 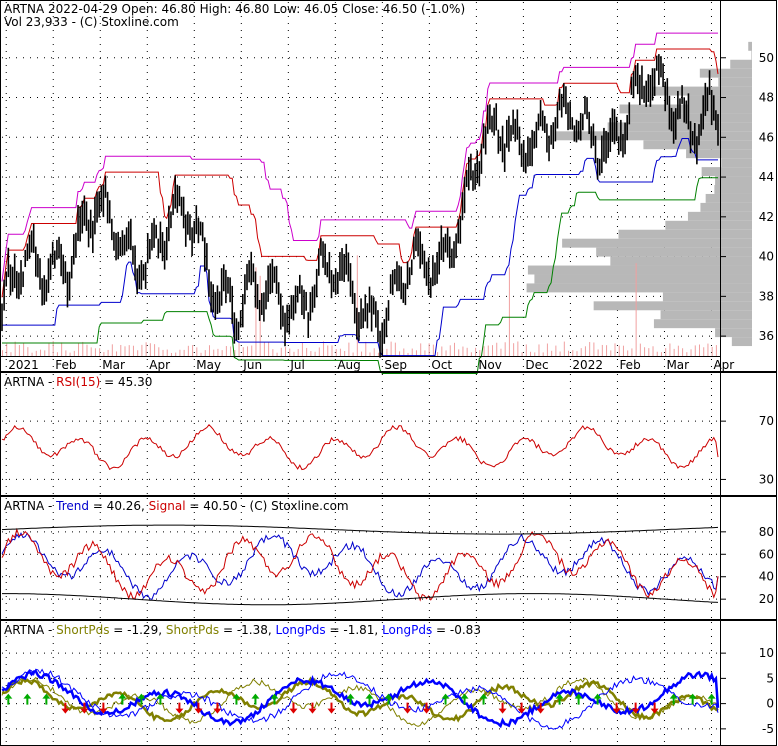 I want to click on pds-item-3-name: LongPds, so click(x=301, y=630).